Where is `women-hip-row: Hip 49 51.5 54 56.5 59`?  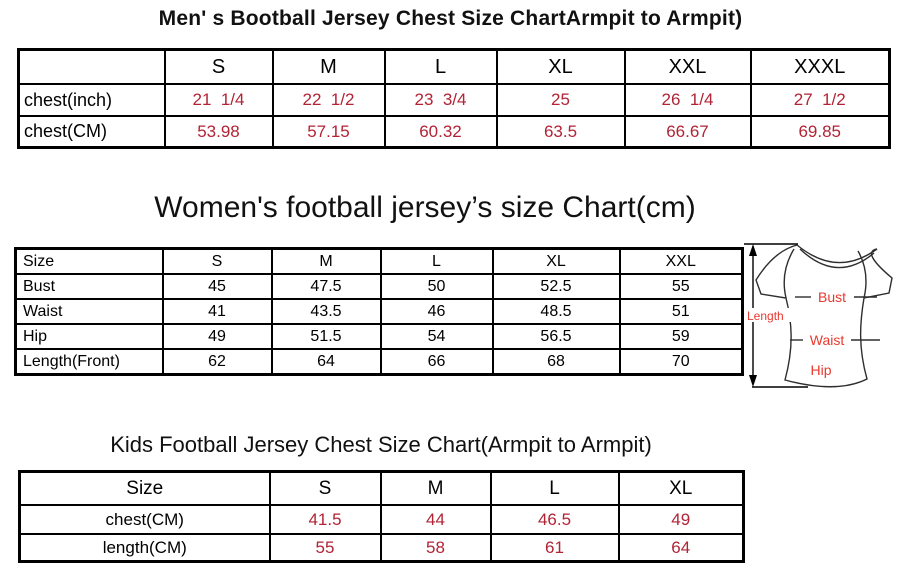
women-hip-row: Hip 49 51.5 54 56.5 59 is located at coordinates (379, 336).